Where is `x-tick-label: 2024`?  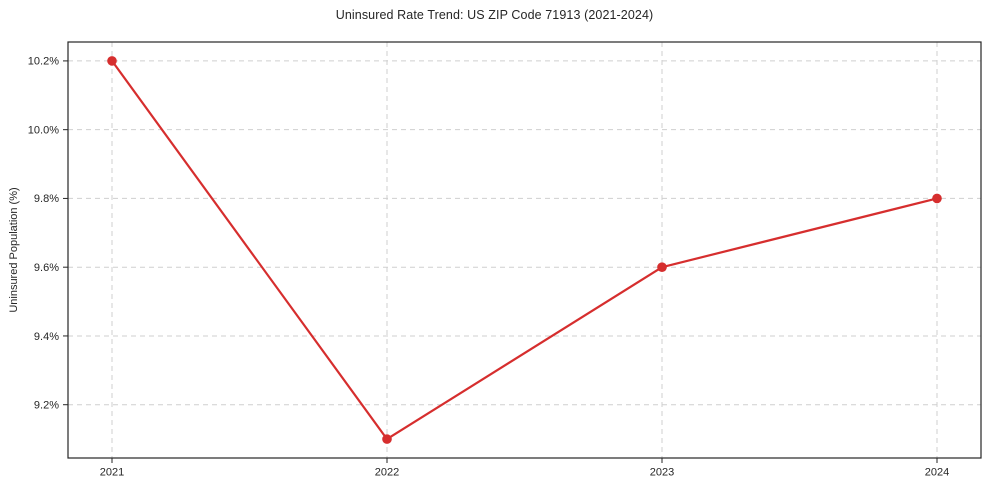 x-tick-label: 2024 is located at coordinates (937, 473).